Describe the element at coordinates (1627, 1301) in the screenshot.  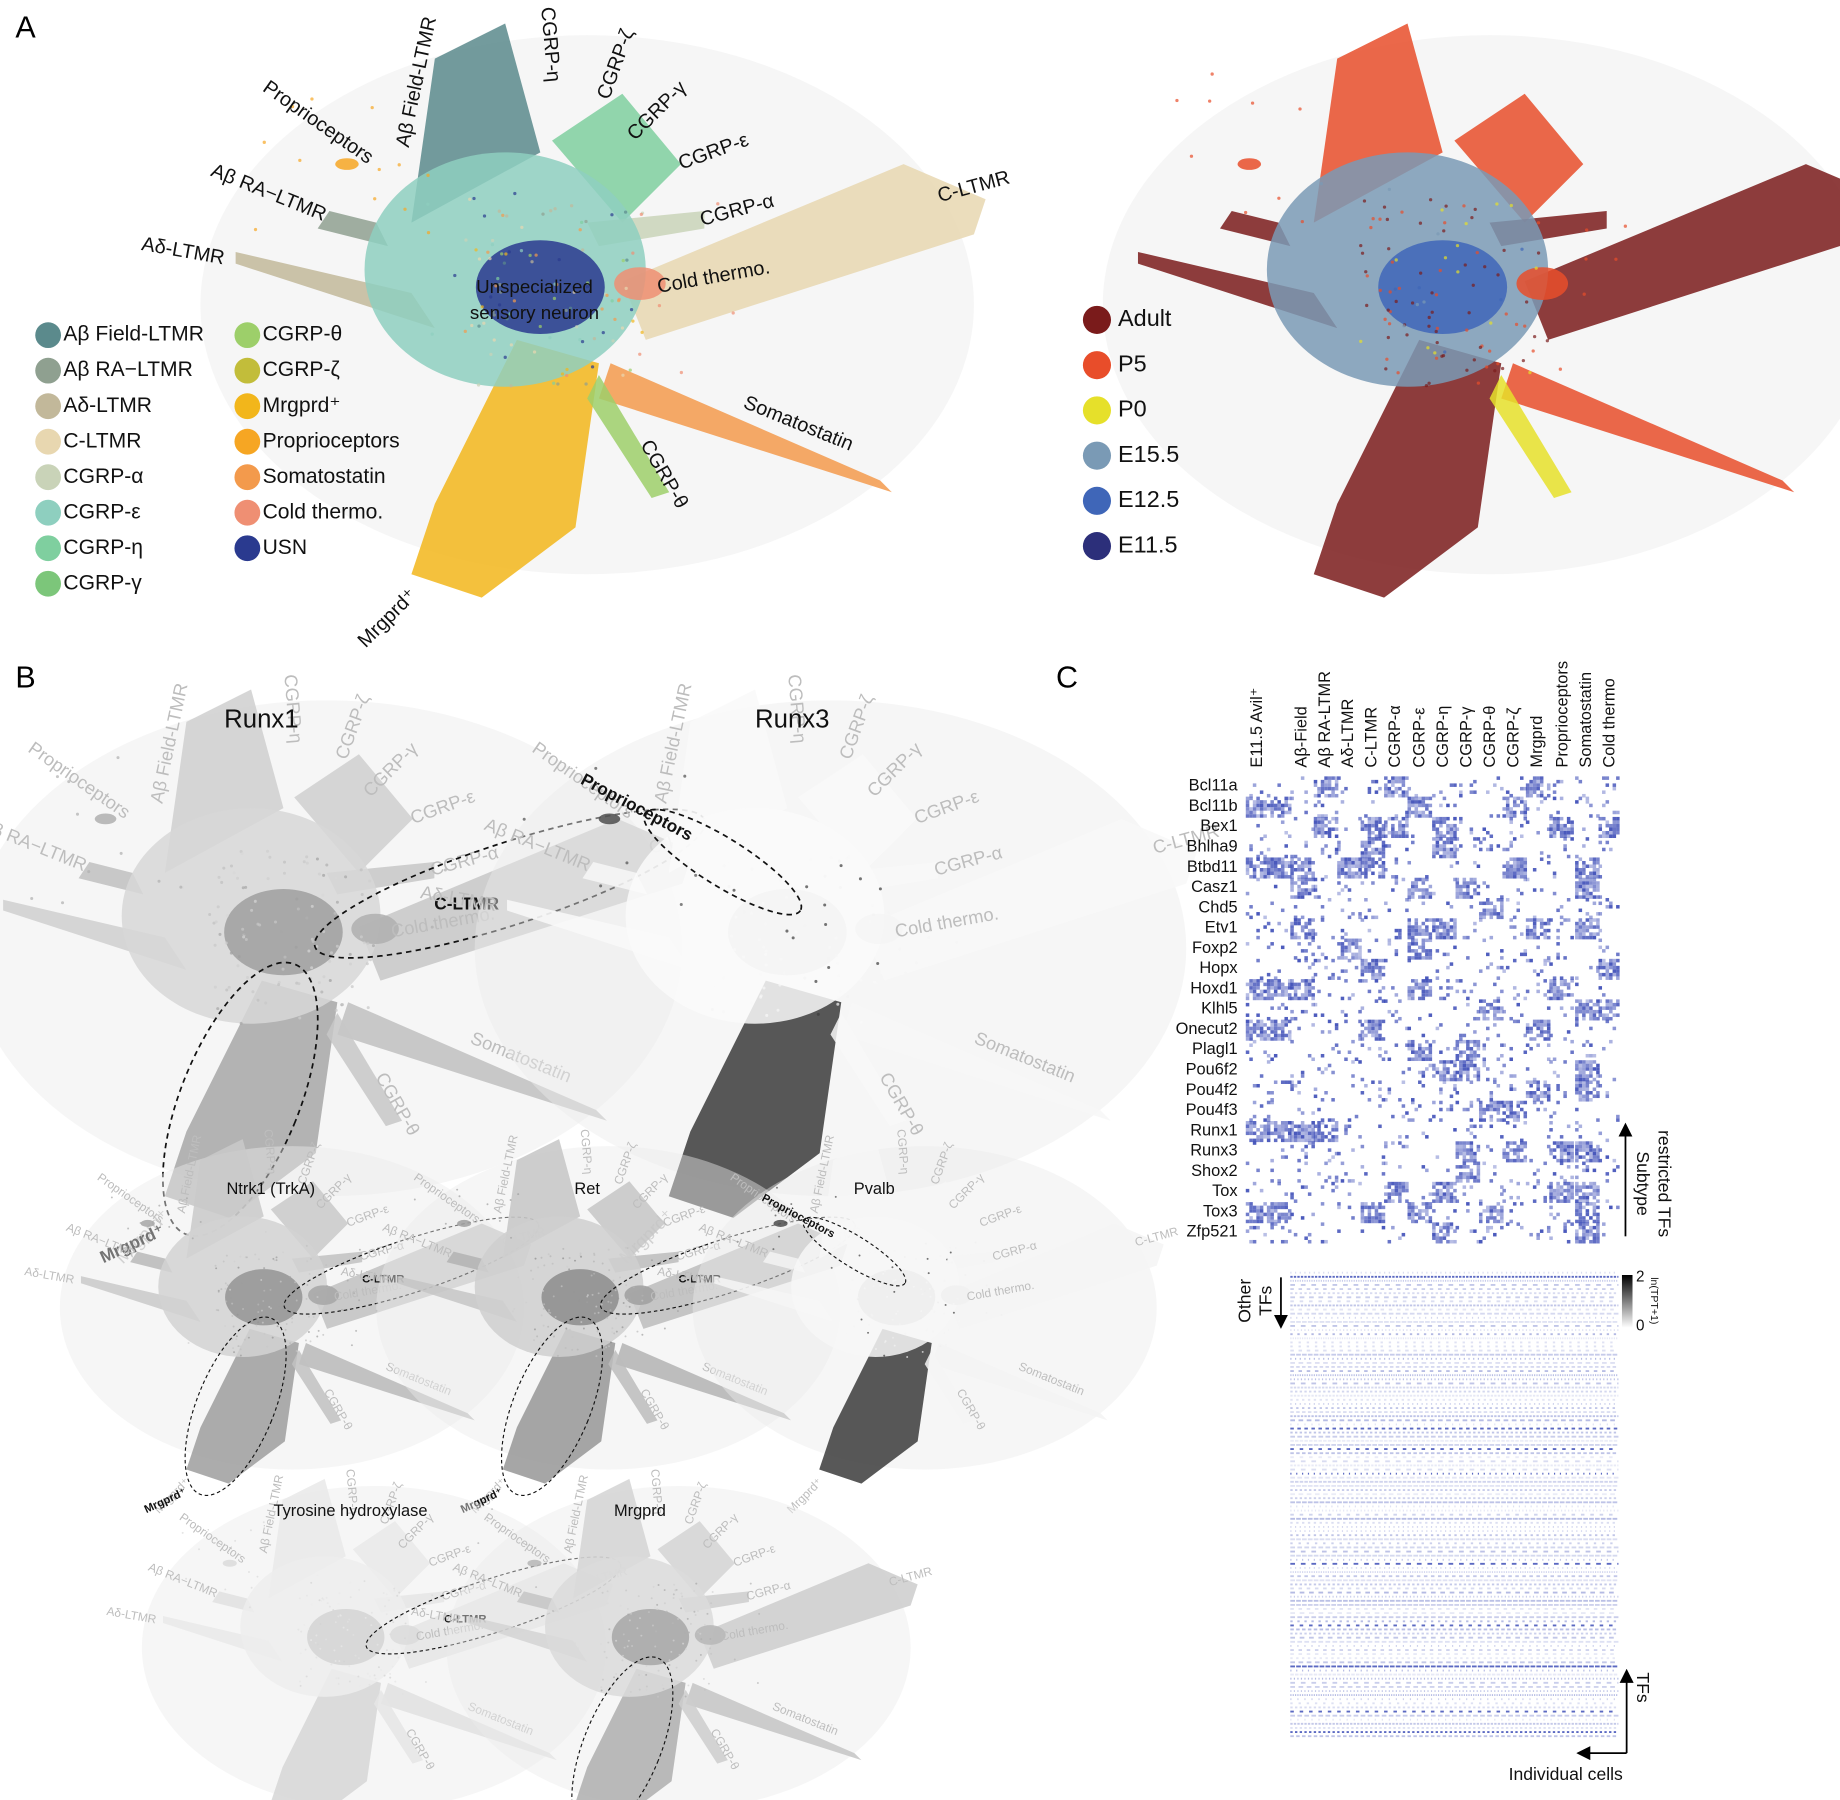
I see `colorbar` at that location.